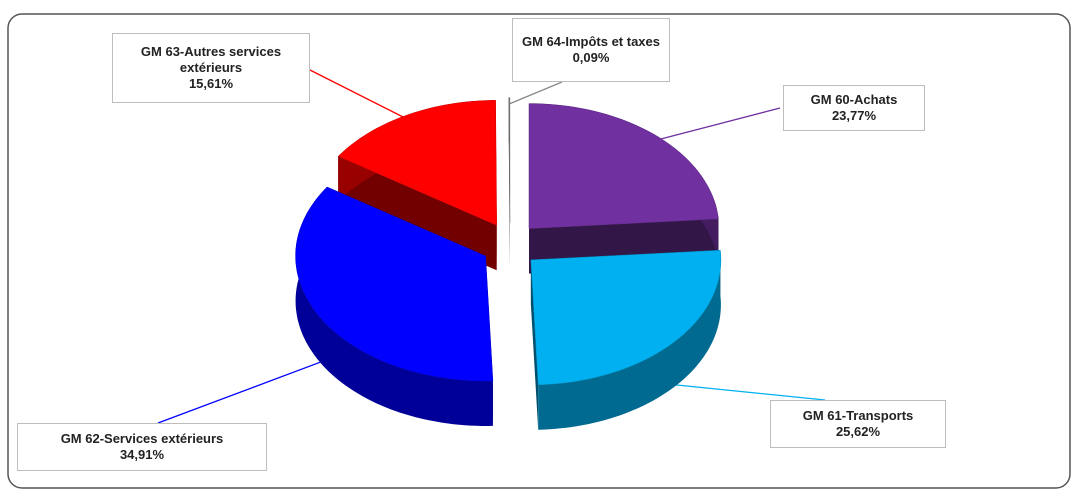  I want to click on label-name: GM 60-Achats, so click(854, 99).